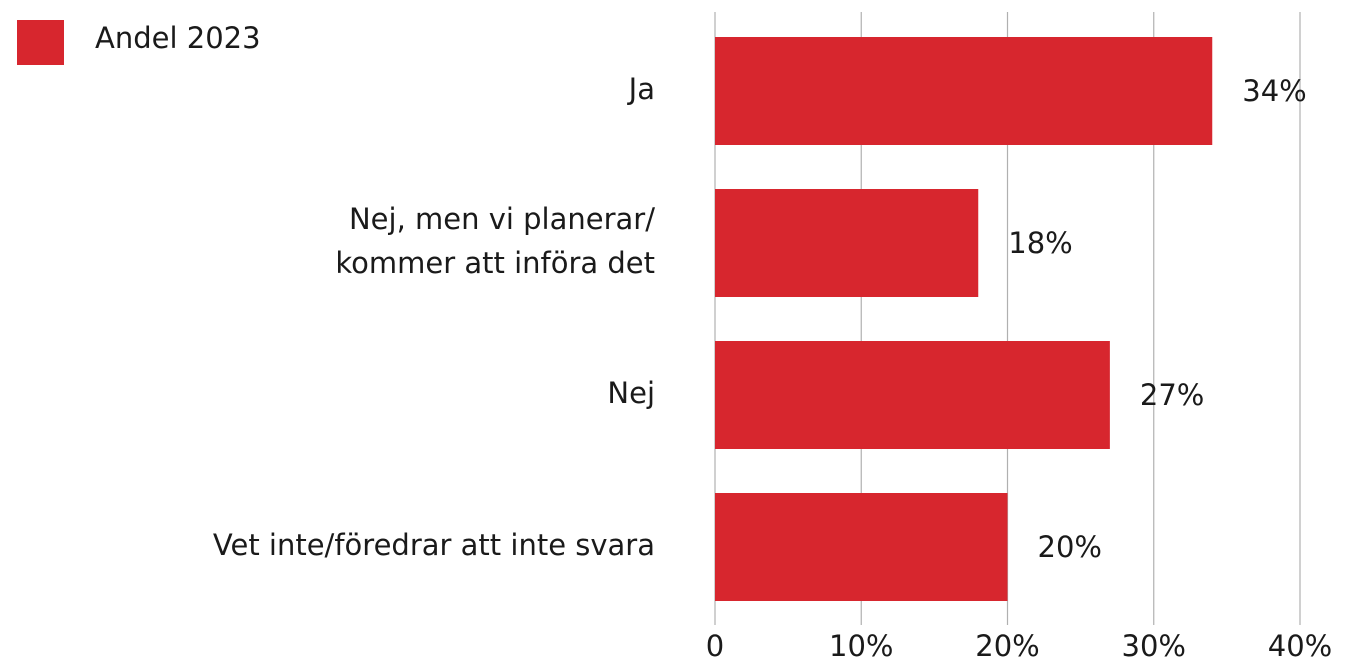 Image resolution: width=1353 pixels, height=663 pixels. What do you see at coordinates (861, 646) in the screenshot?
I see `x-tick-label: 10%` at bounding box center [861, 646].